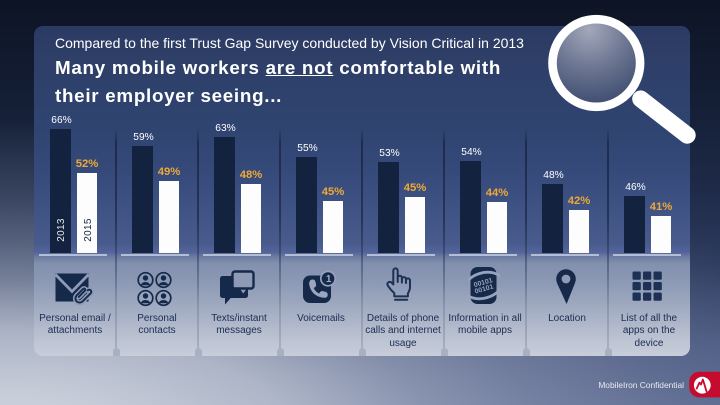 This screenshot has width=720, height=405. What do you see at coordinates (329, 279) in the screenshot?
I see `svg-text: 1` at bounding box center [329, 279].